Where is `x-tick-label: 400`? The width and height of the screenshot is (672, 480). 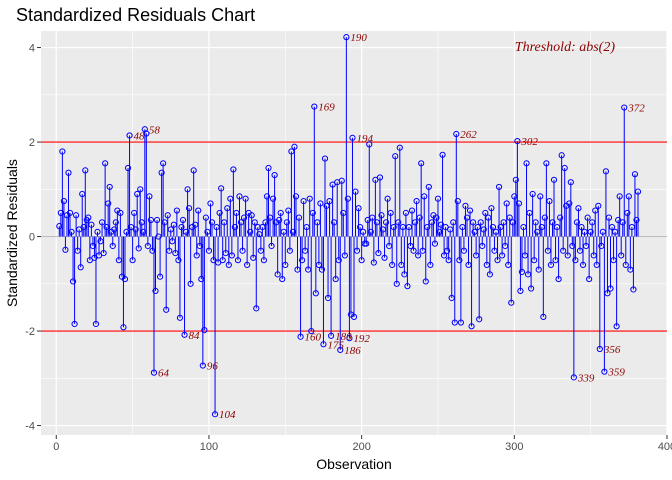 x-tick-label: 400 is located at coordinates (665, 447).